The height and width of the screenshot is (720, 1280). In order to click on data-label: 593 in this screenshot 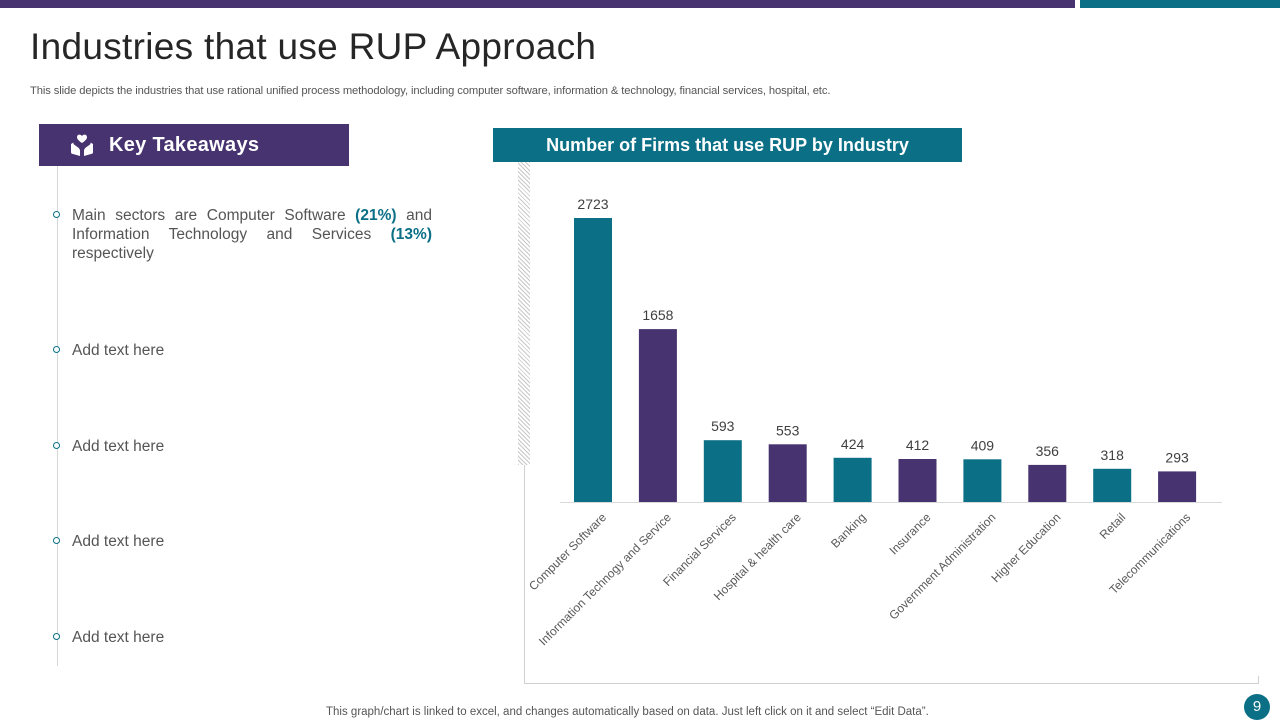, I will do `click(723, 426)`.